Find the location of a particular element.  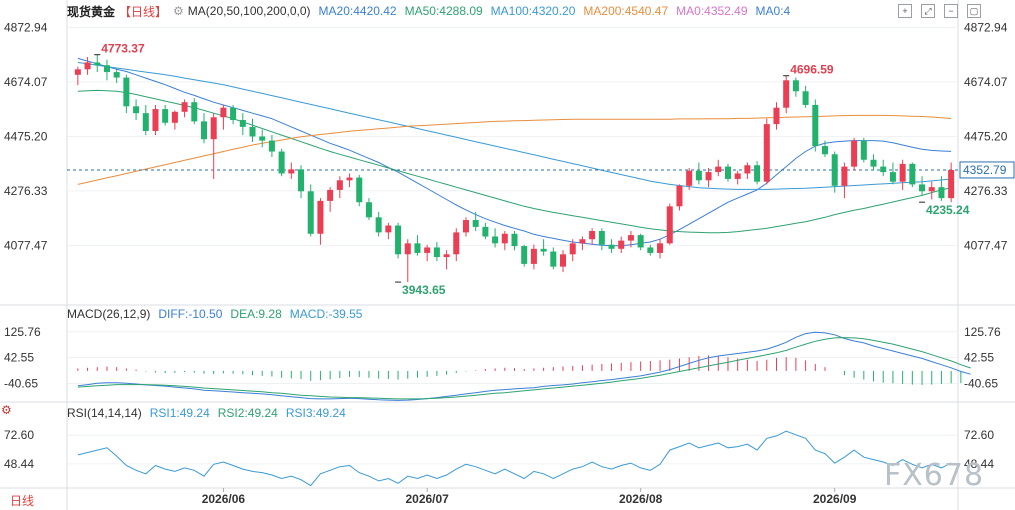

macd-tick-right-1: 42.55 is located at coordinates (979, 358).